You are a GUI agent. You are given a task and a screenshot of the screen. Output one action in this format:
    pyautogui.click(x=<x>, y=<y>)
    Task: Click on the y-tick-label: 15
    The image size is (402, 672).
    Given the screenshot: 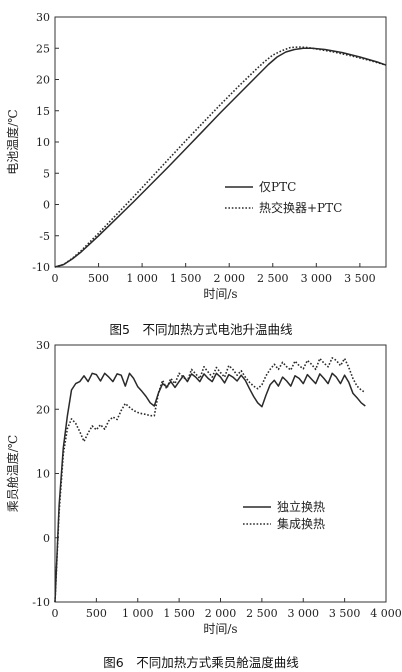 What is the action you would take?
    pyautogui.click(x=43, y=111)
    